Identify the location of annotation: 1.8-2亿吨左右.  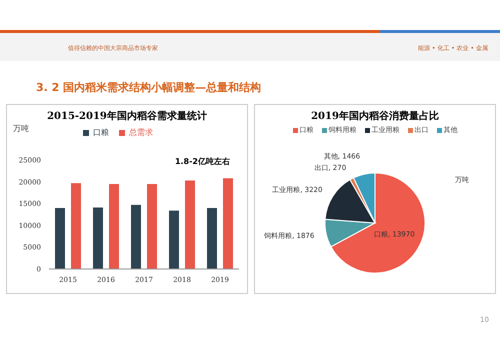
(202, 161).